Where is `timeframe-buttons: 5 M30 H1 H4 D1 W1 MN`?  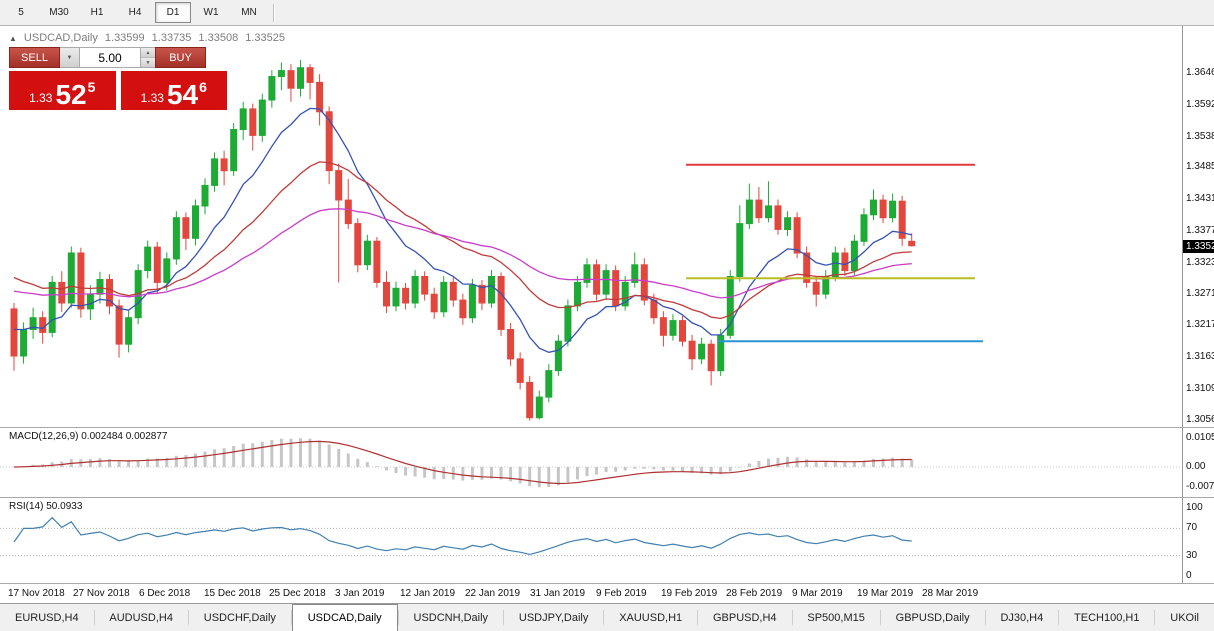
timeframe-buttons: 5 M30 H1 H4 D1 W1 MN is located at coordinates (135, 12).